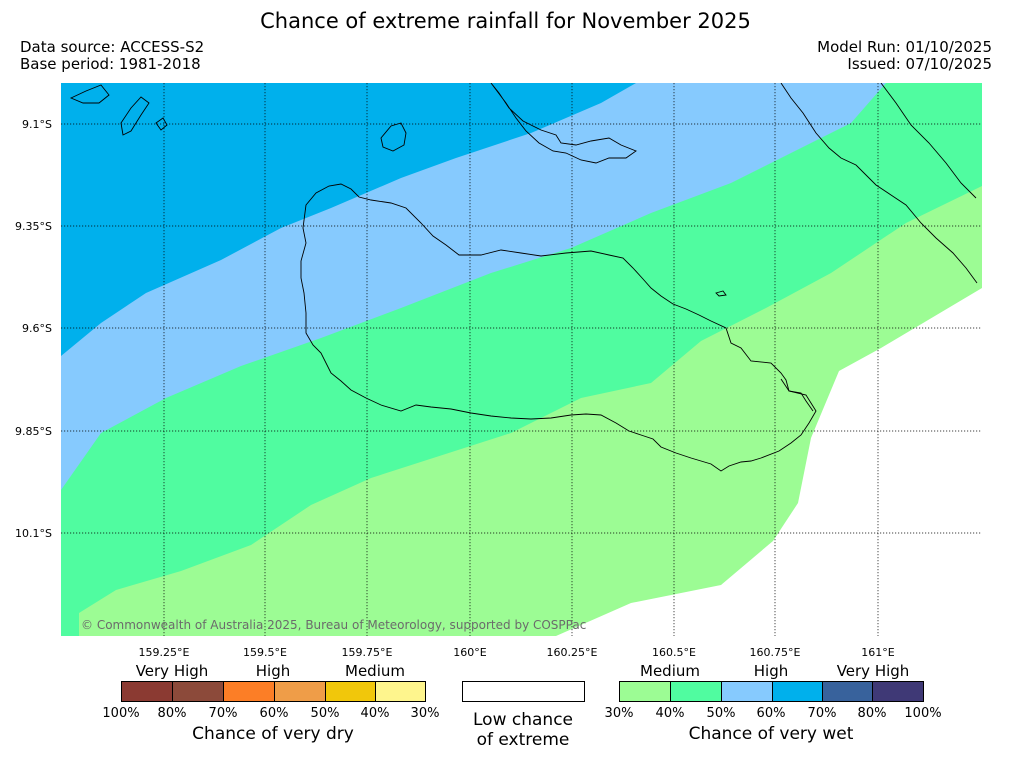 This screenshot has height=758, width=1011. I want to click on data-source-label: Data source: ACCESS-S2, so click(112, 47).